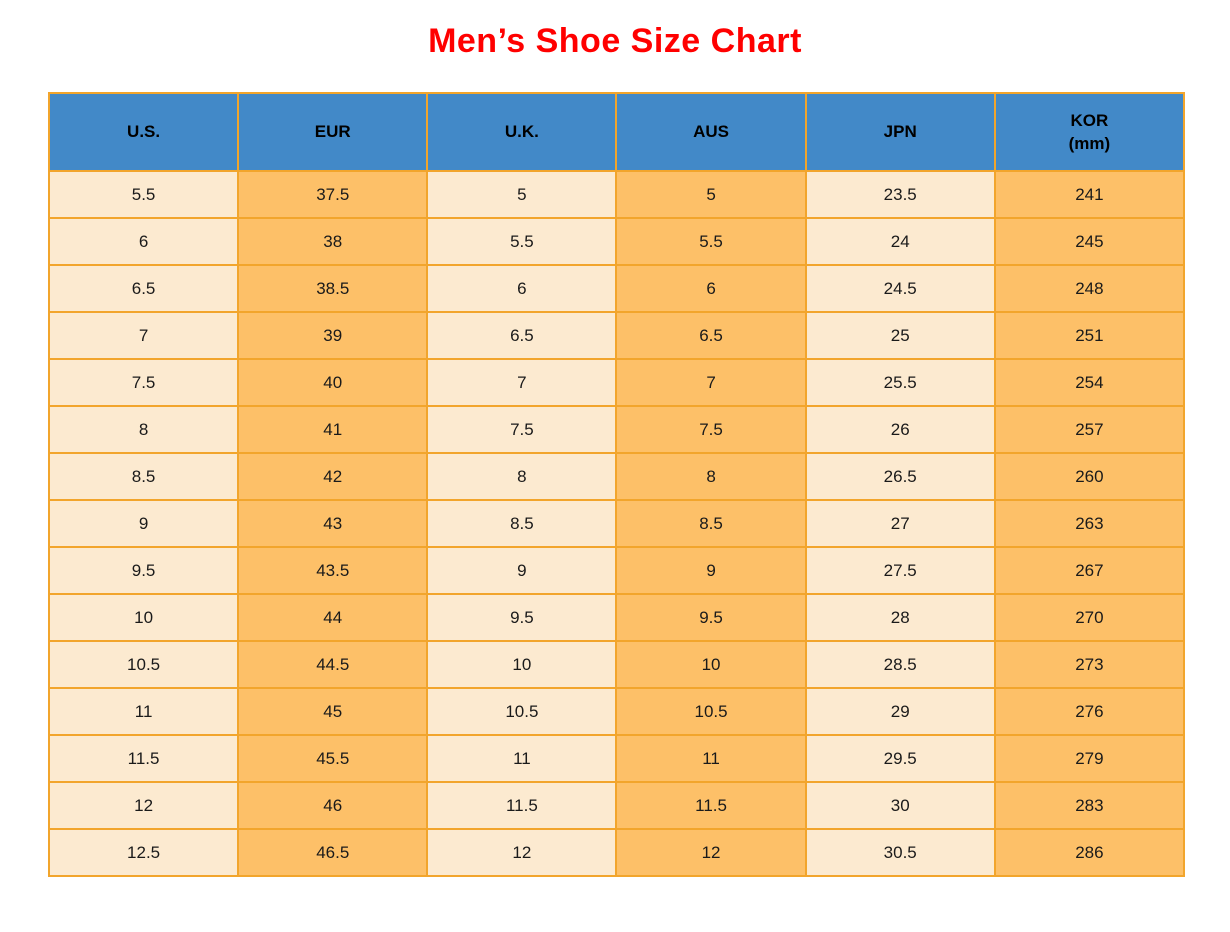  I want to click on table-row: 7 39 6.5 6.5 25 251, so click(616, 335).